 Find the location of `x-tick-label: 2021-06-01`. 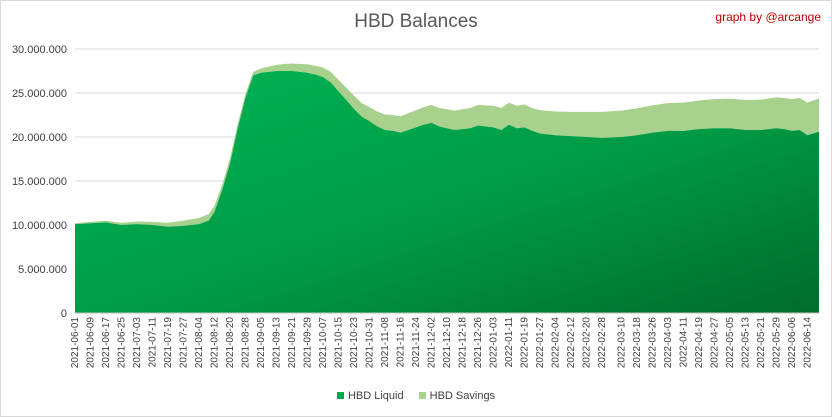

x-tick-label: 2021-06-01 is located at coordinates (75, 343).